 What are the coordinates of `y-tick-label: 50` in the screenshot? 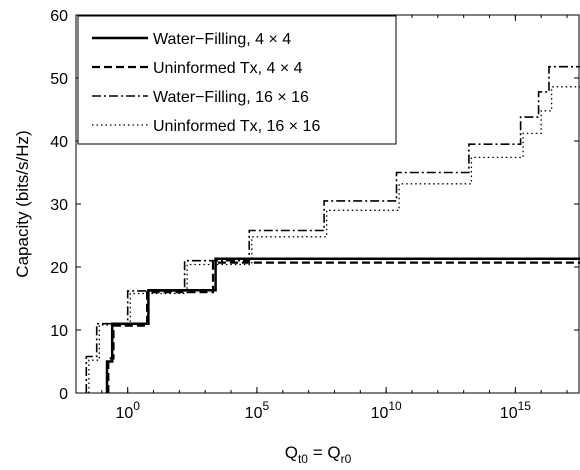 It's located at (59, 79).